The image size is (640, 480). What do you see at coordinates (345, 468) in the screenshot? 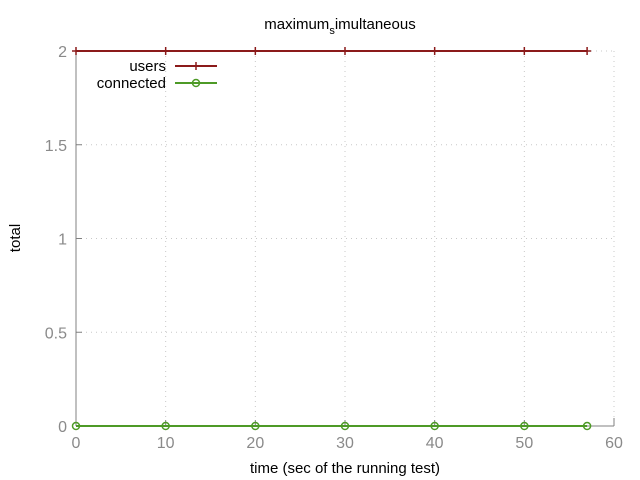
I see `x-axis-label: time (sec of the running test)` at bounding box center [345, 468].